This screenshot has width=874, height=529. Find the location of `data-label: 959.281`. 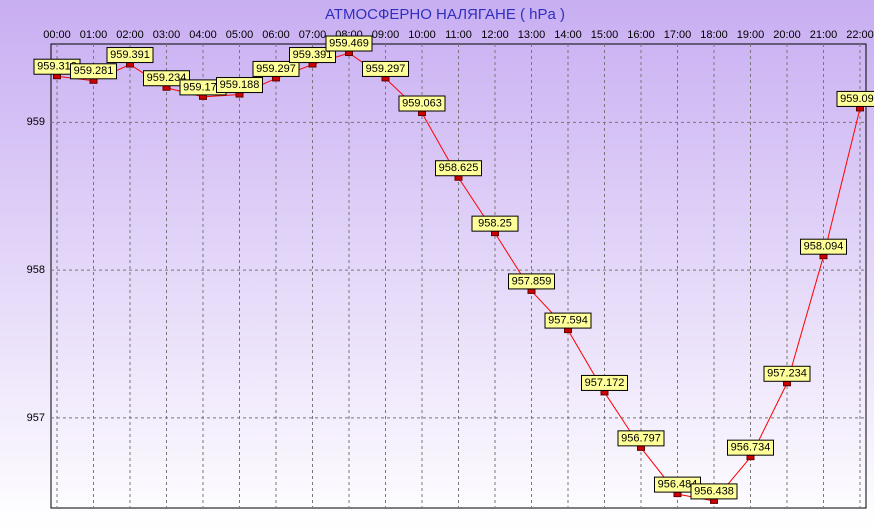

data-label: 959.281 is located at coordinates (94, 71).